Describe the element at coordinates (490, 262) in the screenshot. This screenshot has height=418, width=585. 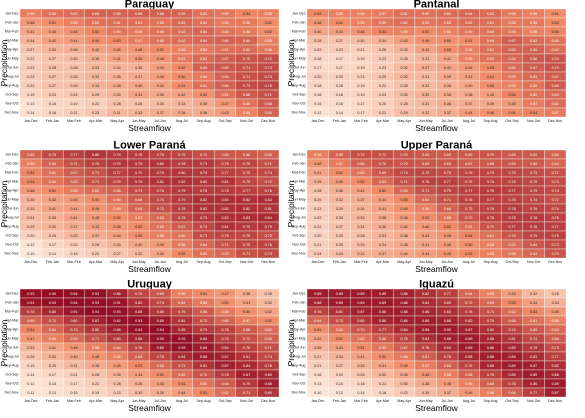
I see `x-tick-label: Sep-Aug` at that location.